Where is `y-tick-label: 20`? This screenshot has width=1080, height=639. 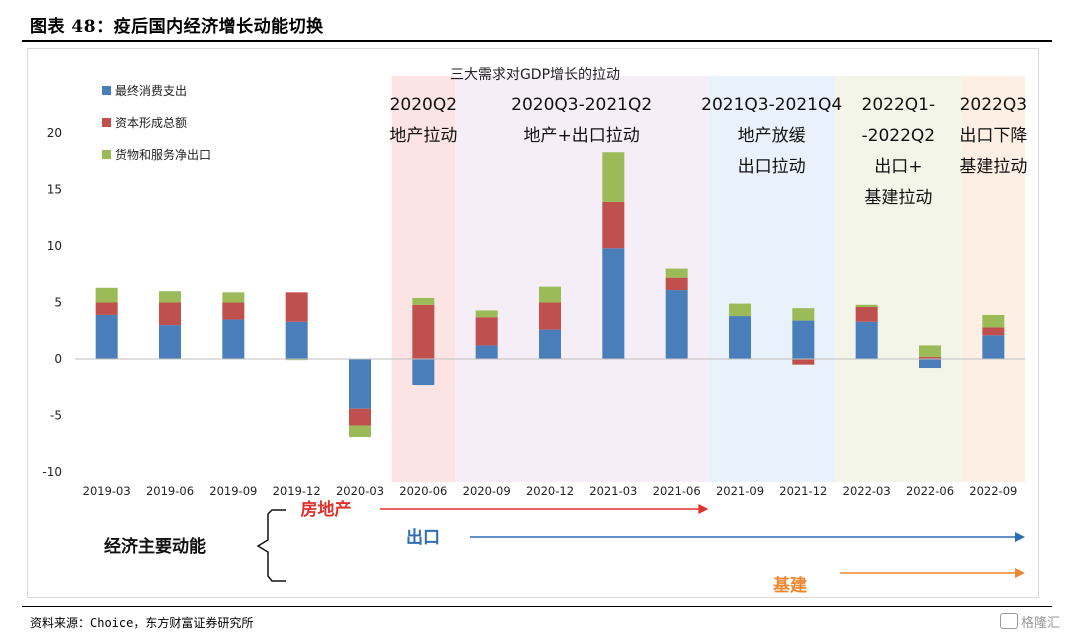 y-tick-label: 20 is located at coordinates (54, 133).